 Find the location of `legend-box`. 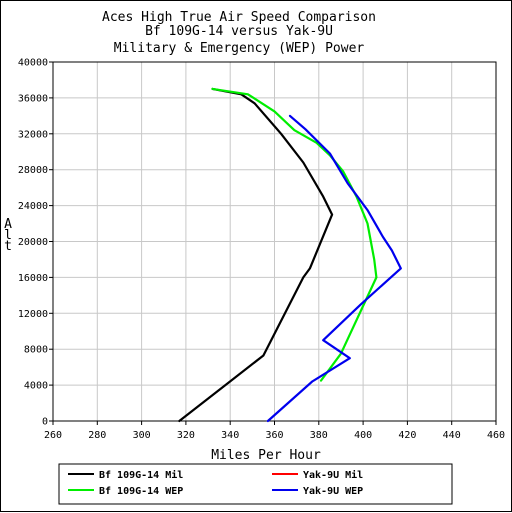

legend-box is located at coordinates (255, 484).